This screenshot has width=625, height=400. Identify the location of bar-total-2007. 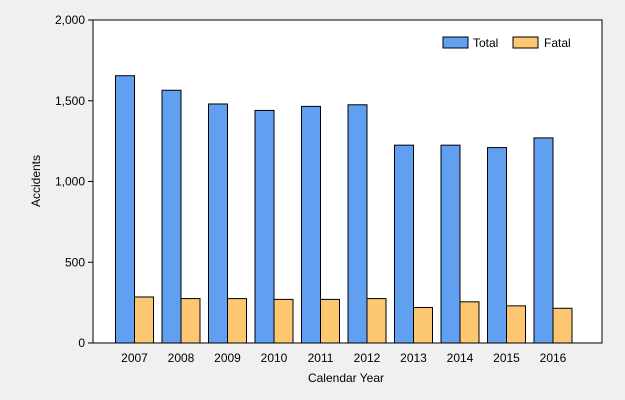
(125, 209).